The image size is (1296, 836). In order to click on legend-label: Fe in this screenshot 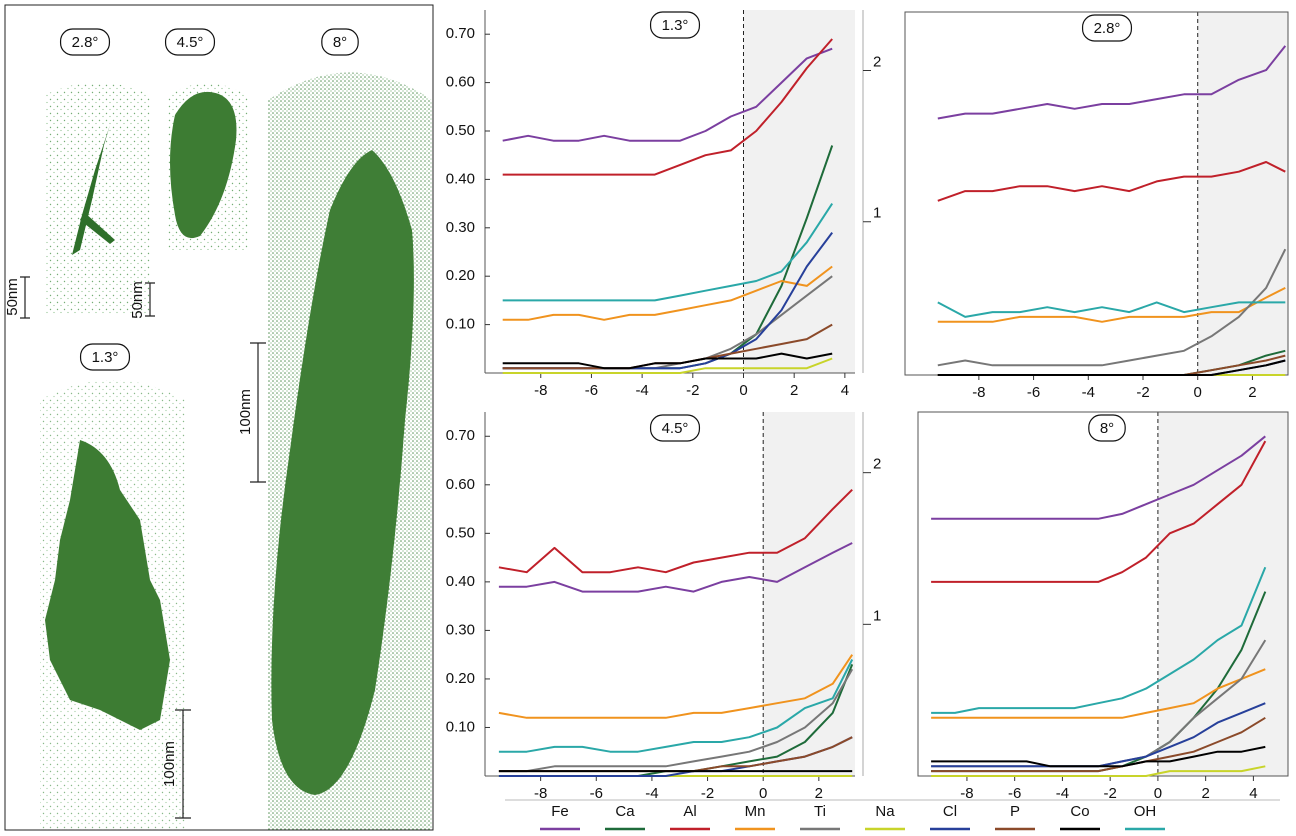, I will do `click(560, 811)`.